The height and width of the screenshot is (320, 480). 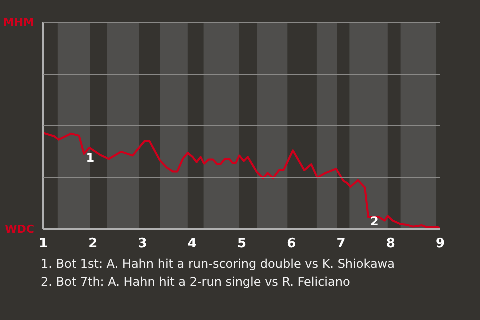 What do you see at coordinates (143, 244) in the screenshot?
I see `x-tick-label: 3` at bounding box center [143, 244].